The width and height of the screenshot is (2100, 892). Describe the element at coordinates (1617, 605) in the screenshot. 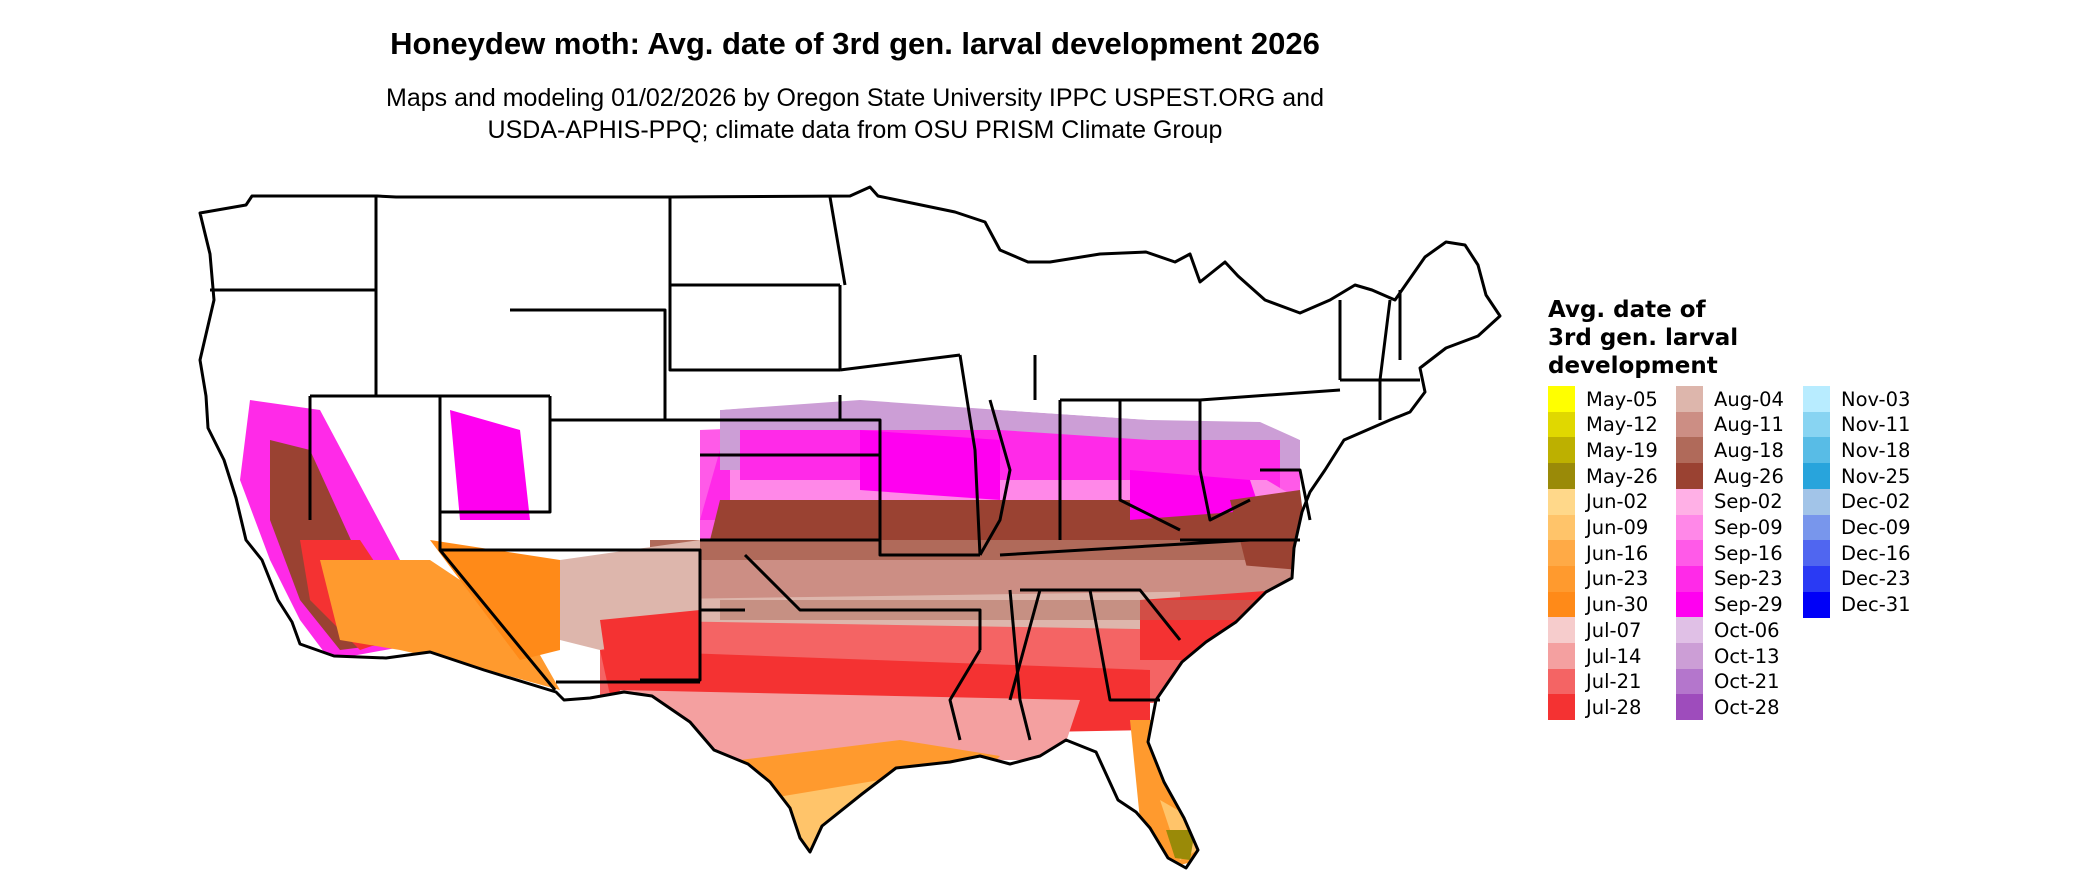

I see `legend-label: Jun-30` at that location.